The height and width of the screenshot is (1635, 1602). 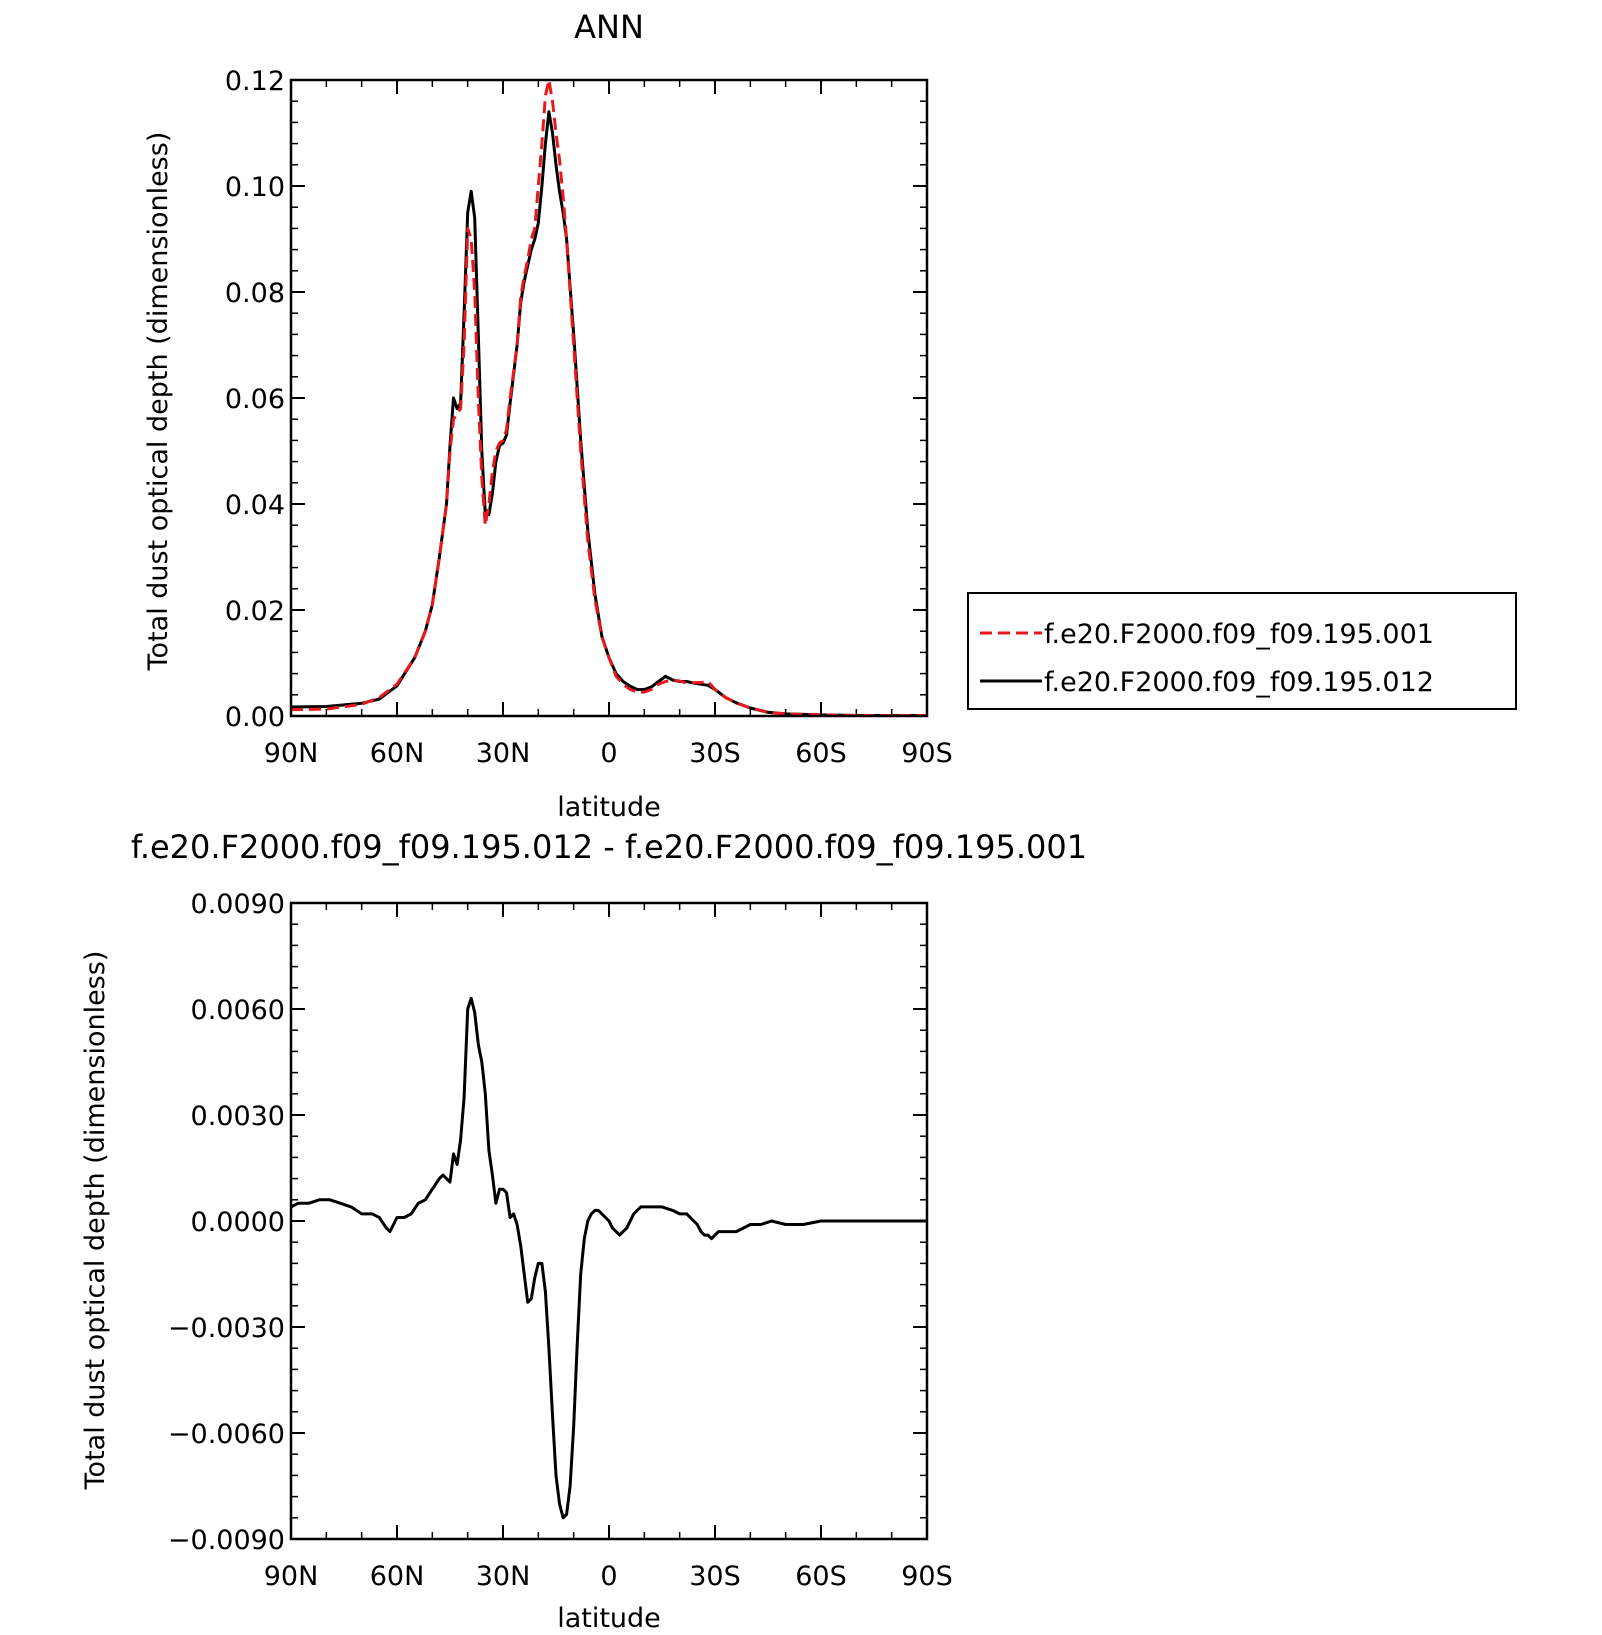 What do you see at coordinates (255, 399) in the screenshot?
I see `y-tick-label: 0.06` at bounding box center [255, 399].